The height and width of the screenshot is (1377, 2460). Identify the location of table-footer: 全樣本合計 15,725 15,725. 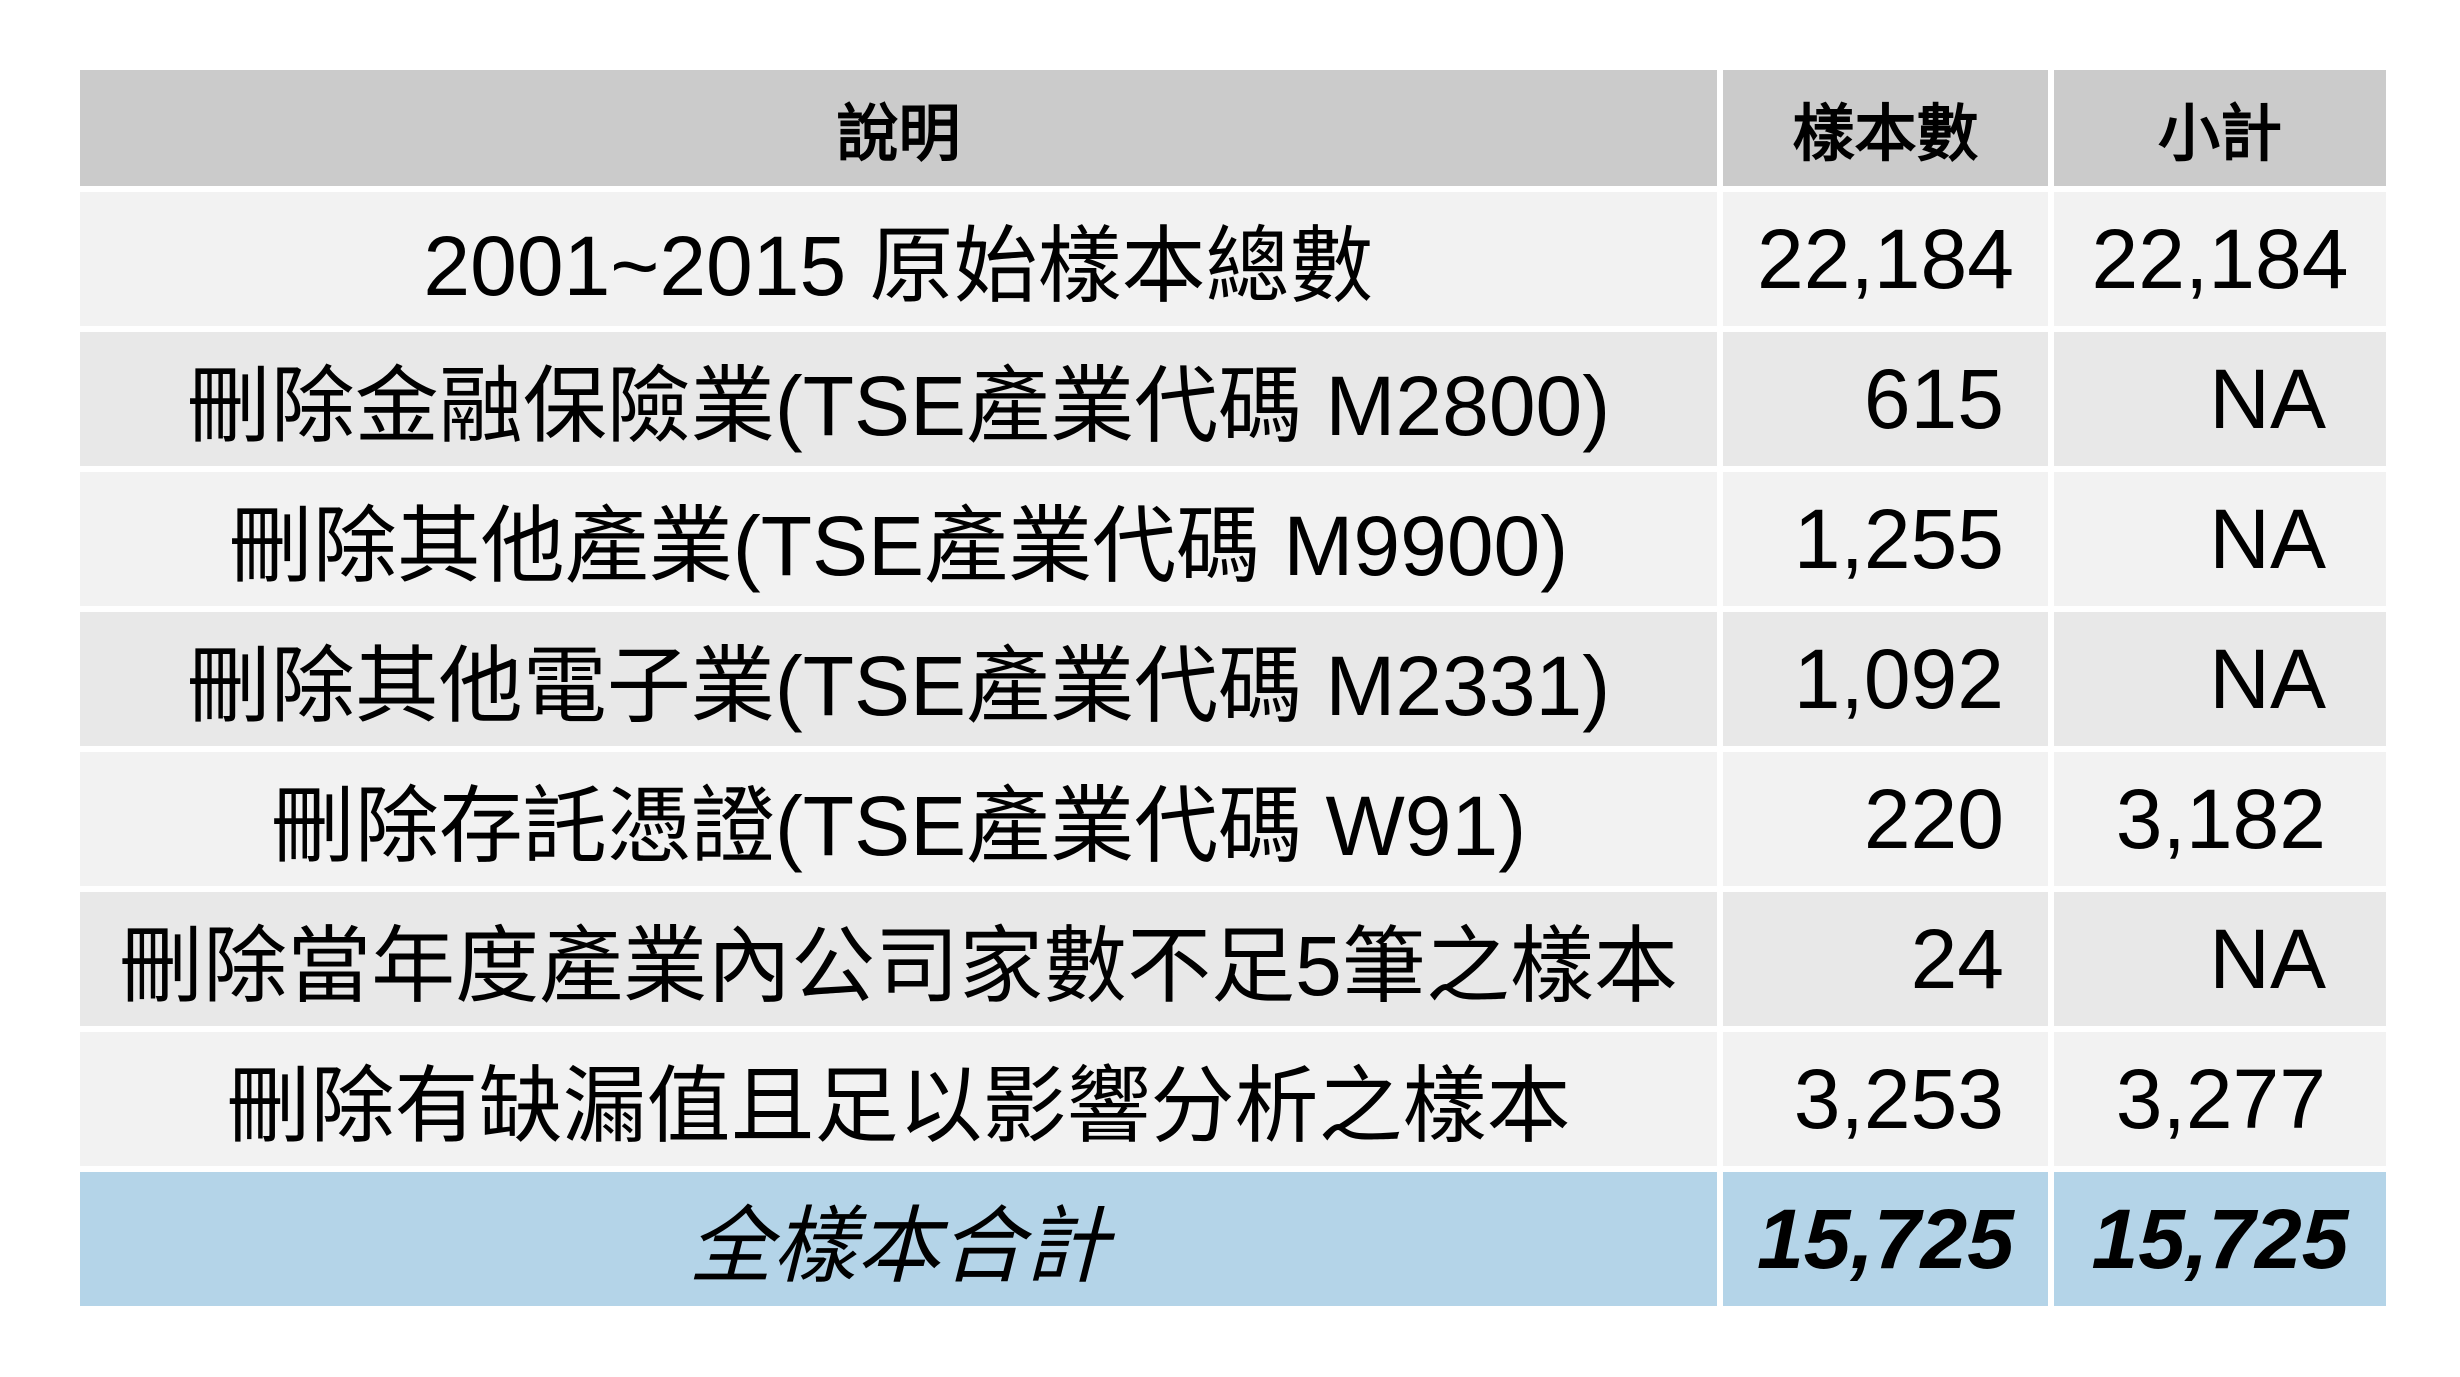
(1233, 1239).